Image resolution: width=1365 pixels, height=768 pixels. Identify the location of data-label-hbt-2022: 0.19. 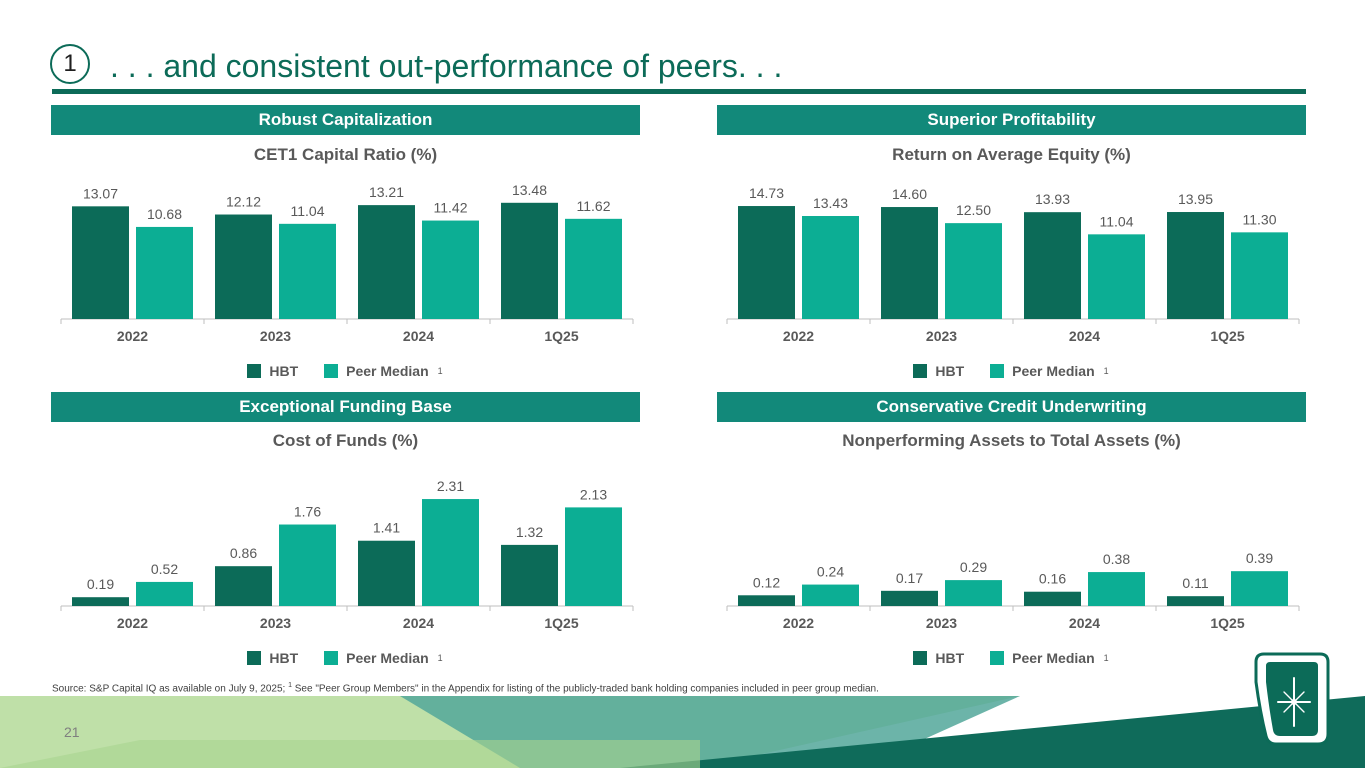
(100, 584).